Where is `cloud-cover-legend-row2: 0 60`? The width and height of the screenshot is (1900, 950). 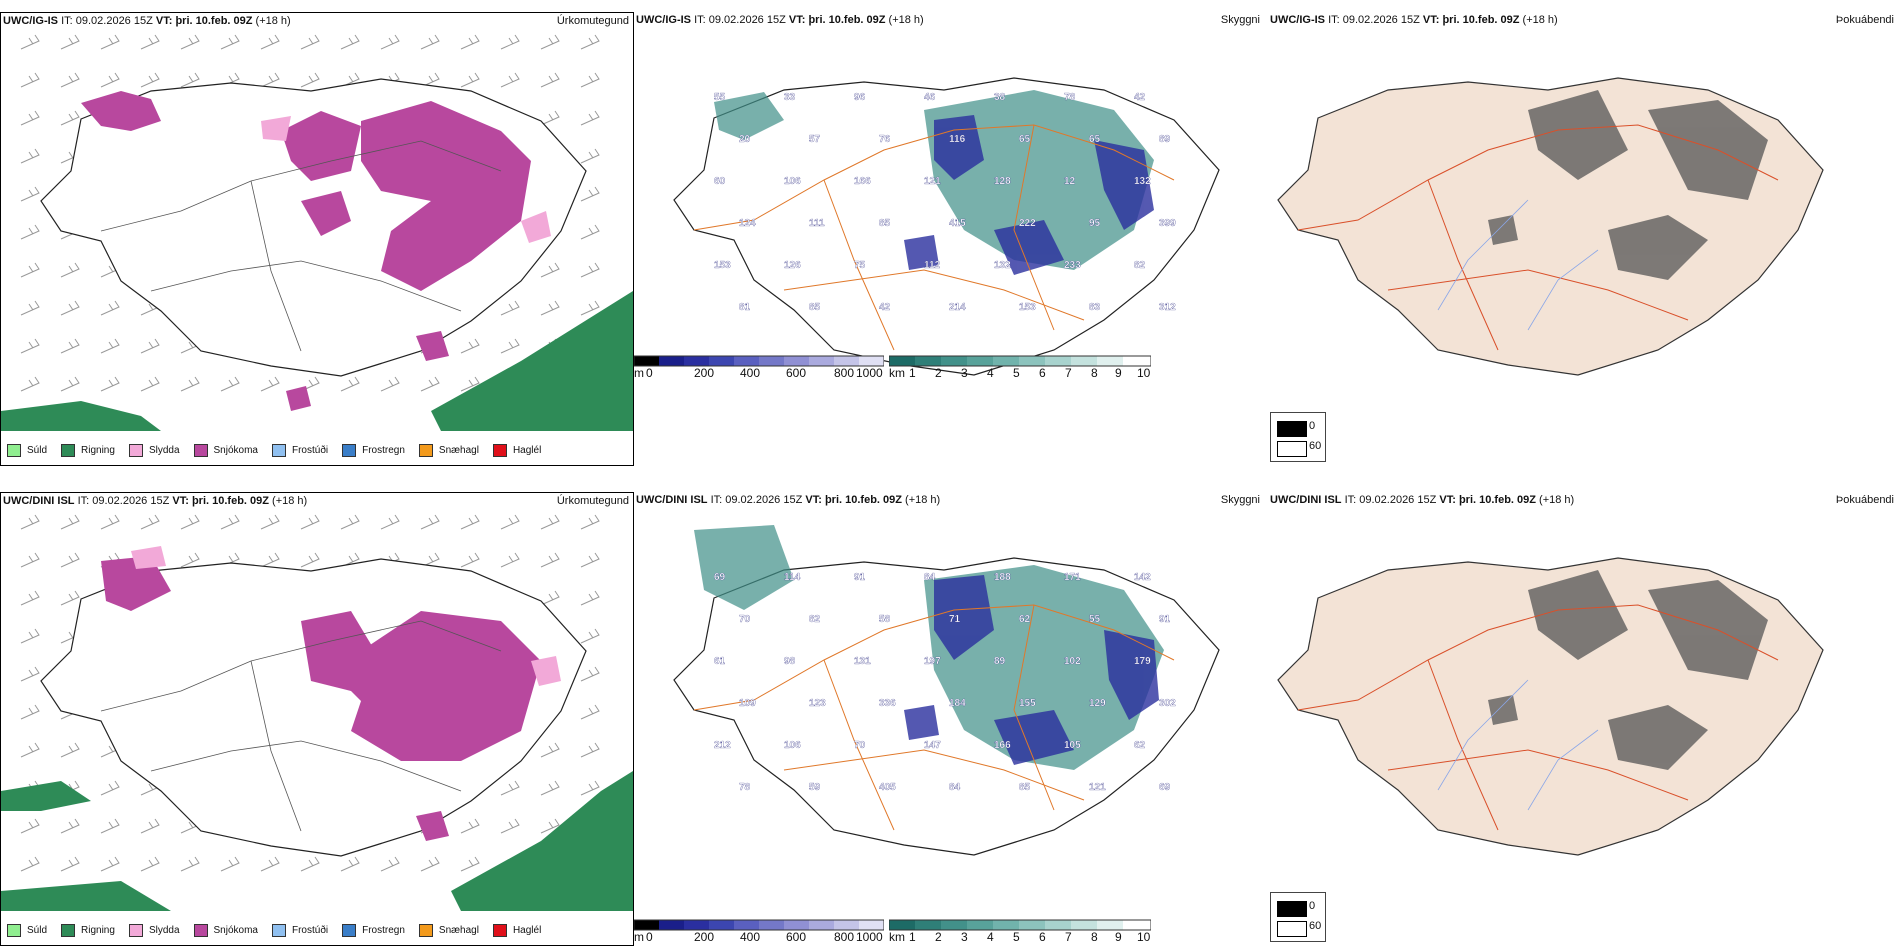
cloud-cover-legend-row2: 0 60 is located at coordinates (1298, 917).